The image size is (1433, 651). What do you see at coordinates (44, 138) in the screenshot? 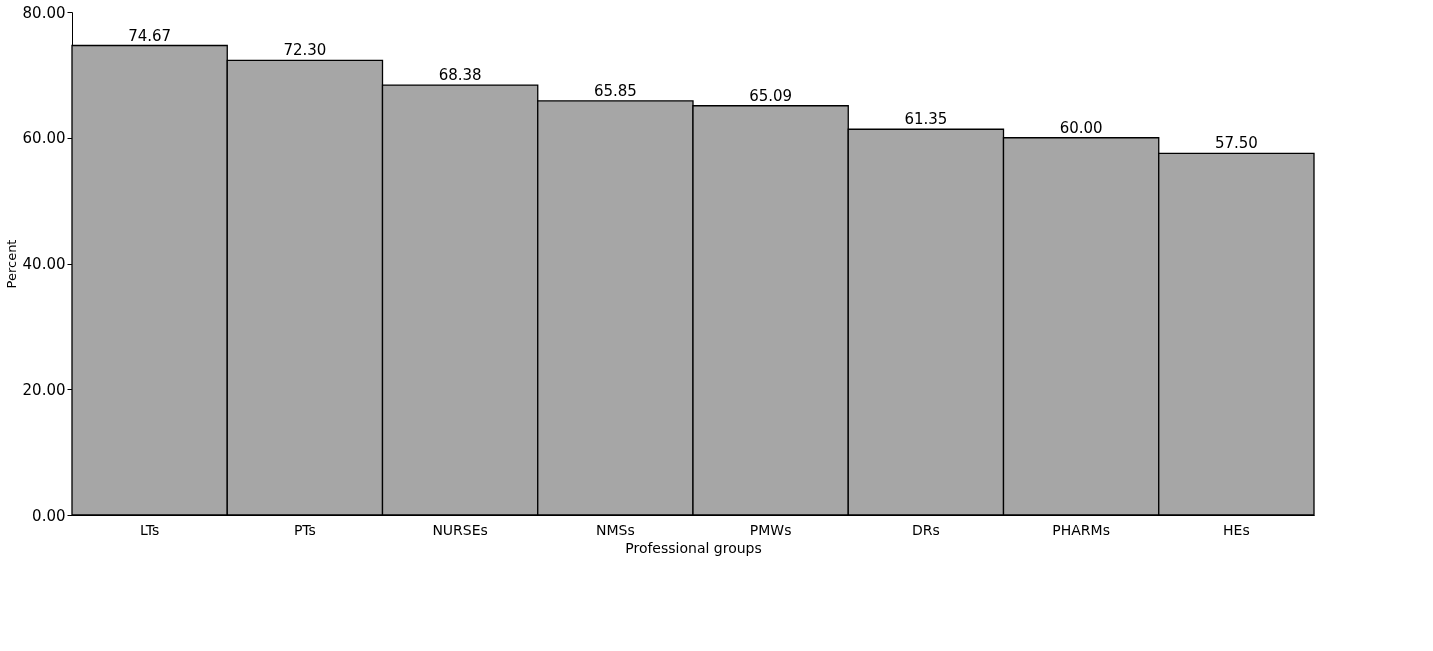
I see `y-tick-label: 60.00` at bounding box center [44, 138].